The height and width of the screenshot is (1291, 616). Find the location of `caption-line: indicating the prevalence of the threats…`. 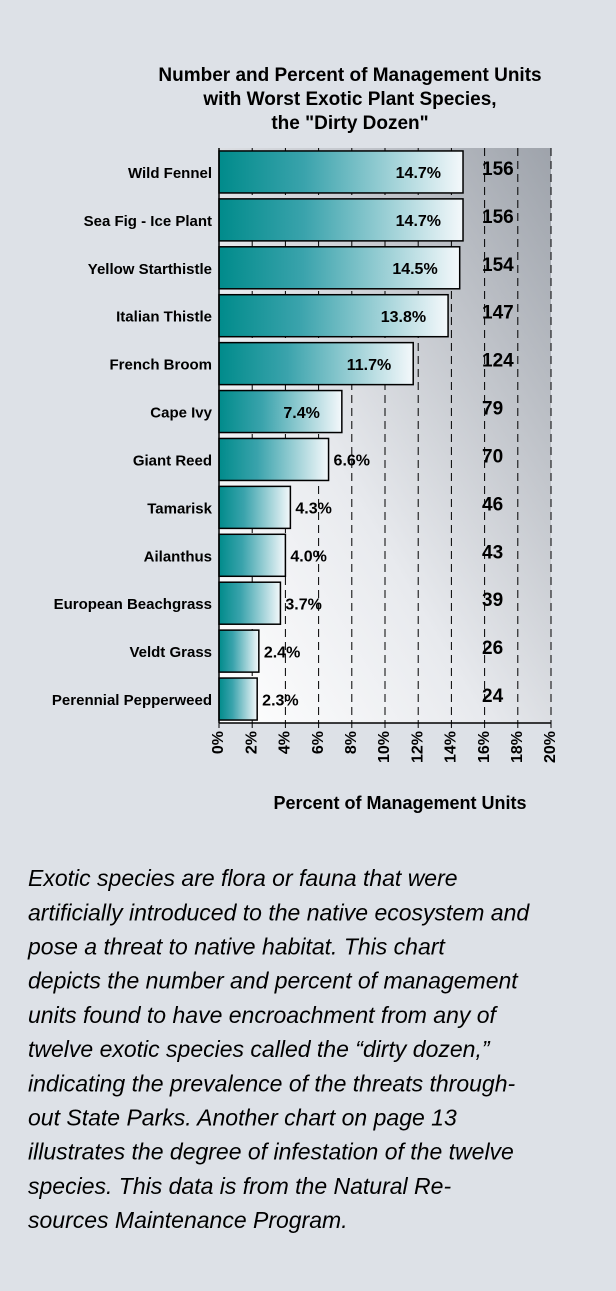

caption-line: indicating the prevalence of the threats… is located at coordinates (271, 1083).